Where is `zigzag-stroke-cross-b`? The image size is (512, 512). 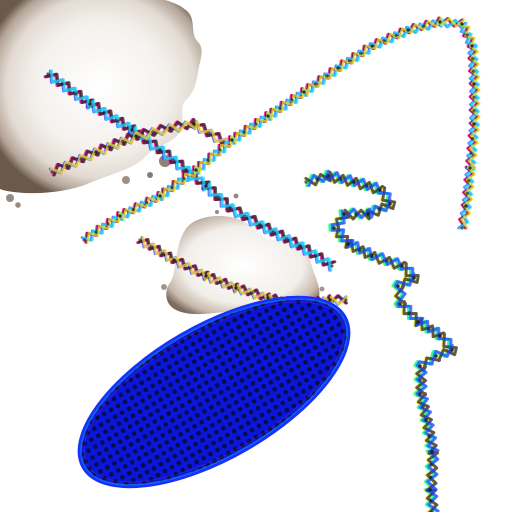 zigzag-stroke-cross-b is located at coordinates (138, 147).